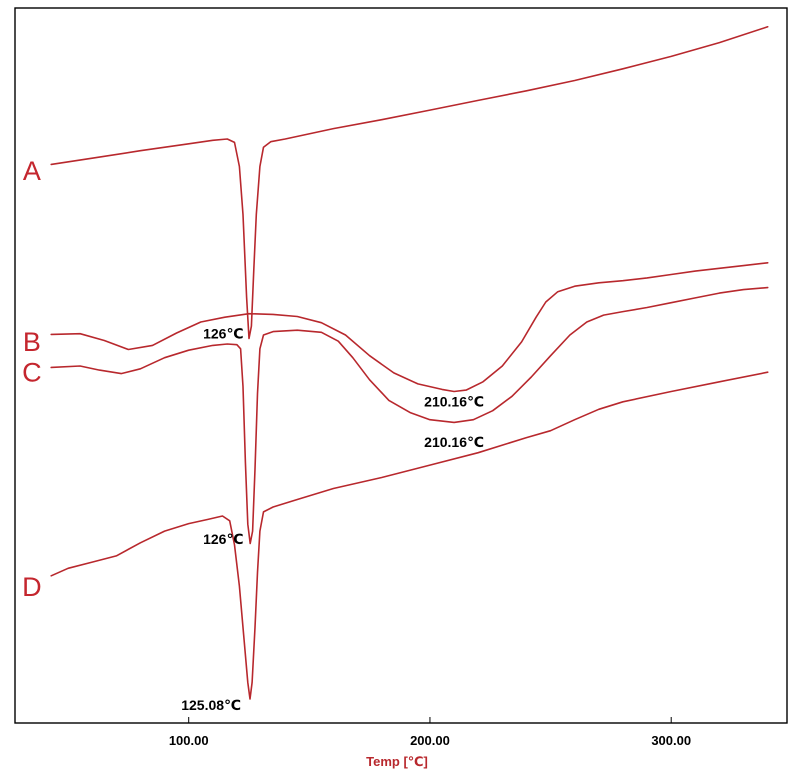 Image resolution: width=805 pixels, height=781 pixels. I want to click on x-tick-label: 300.00, so click(671, 740).